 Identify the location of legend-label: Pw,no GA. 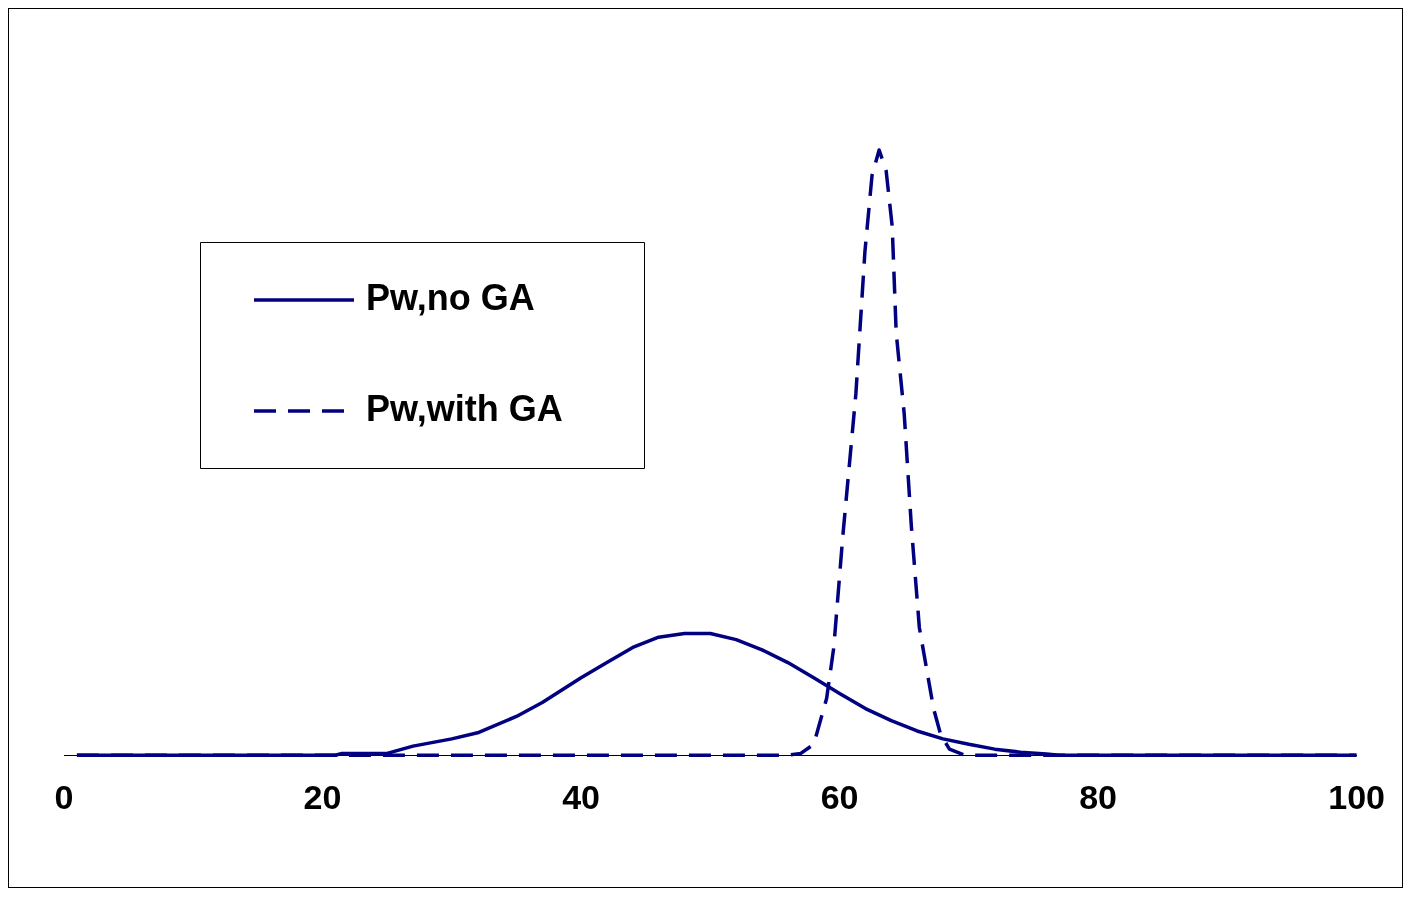
(450, 297).